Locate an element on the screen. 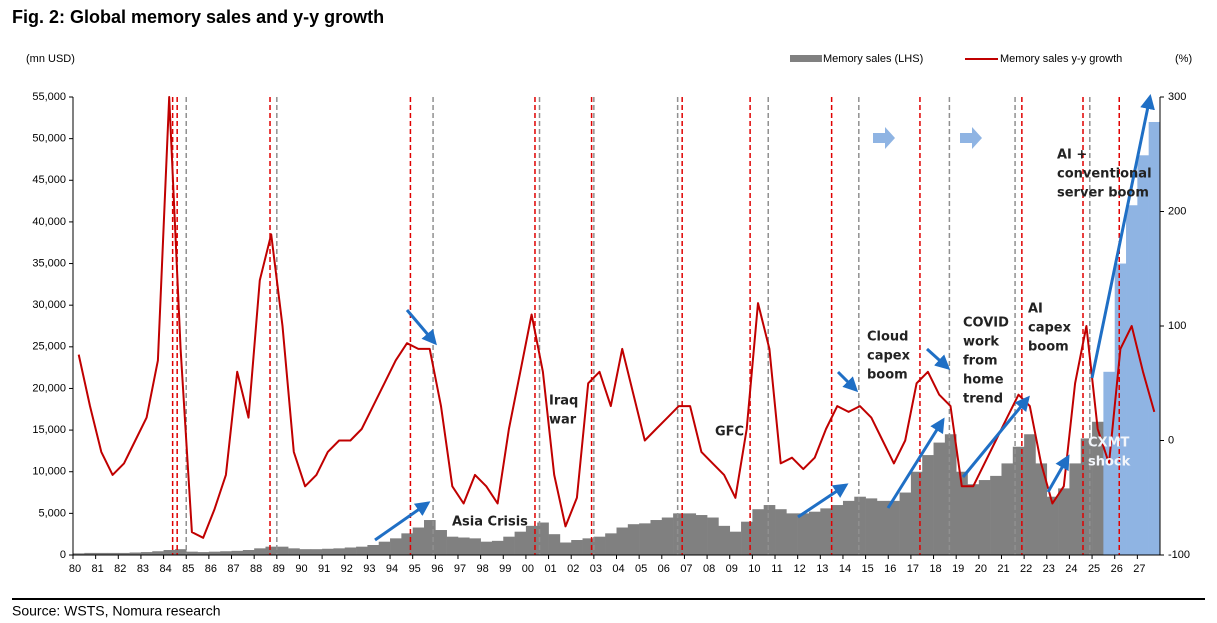  x-tick-label: 18 is located at coordinates (935, 569).